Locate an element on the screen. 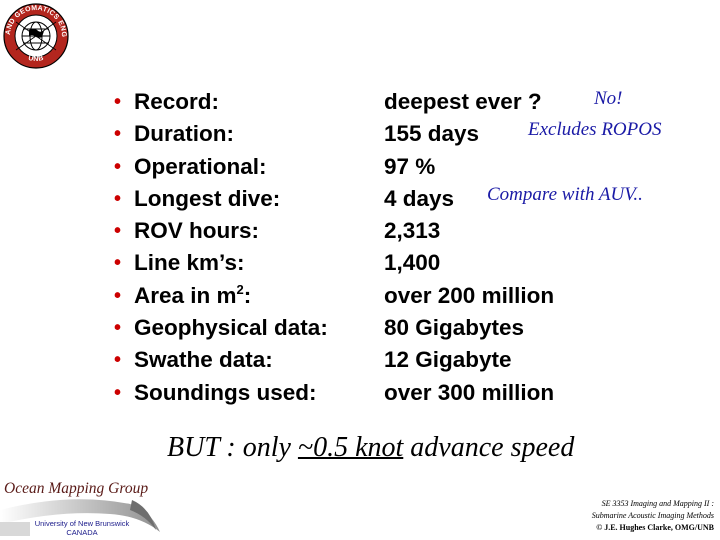  list-item: • ROV hours: 2,313 is located at coordinates (414, 231).